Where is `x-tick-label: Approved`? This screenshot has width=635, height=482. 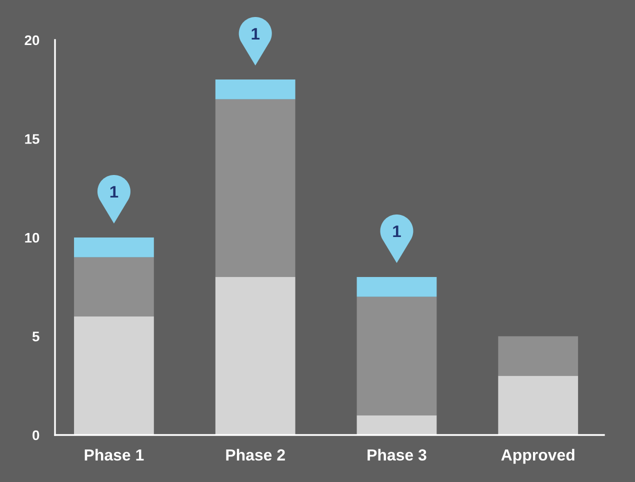 x-tick-label: Approved is located at coordinates (537, 456).